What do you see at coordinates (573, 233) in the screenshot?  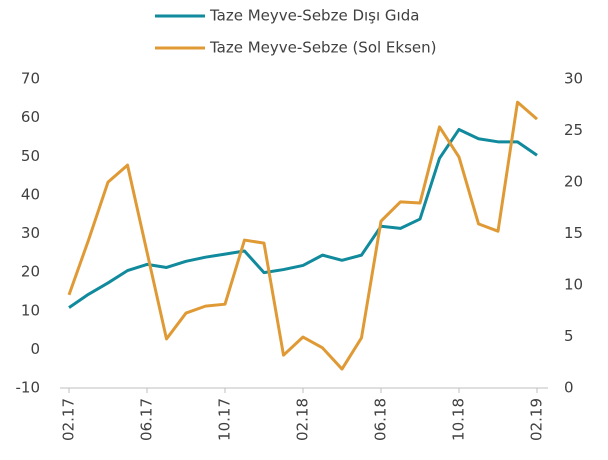 I see `y2-tick-label: 15` at bounding box center [573, 233].